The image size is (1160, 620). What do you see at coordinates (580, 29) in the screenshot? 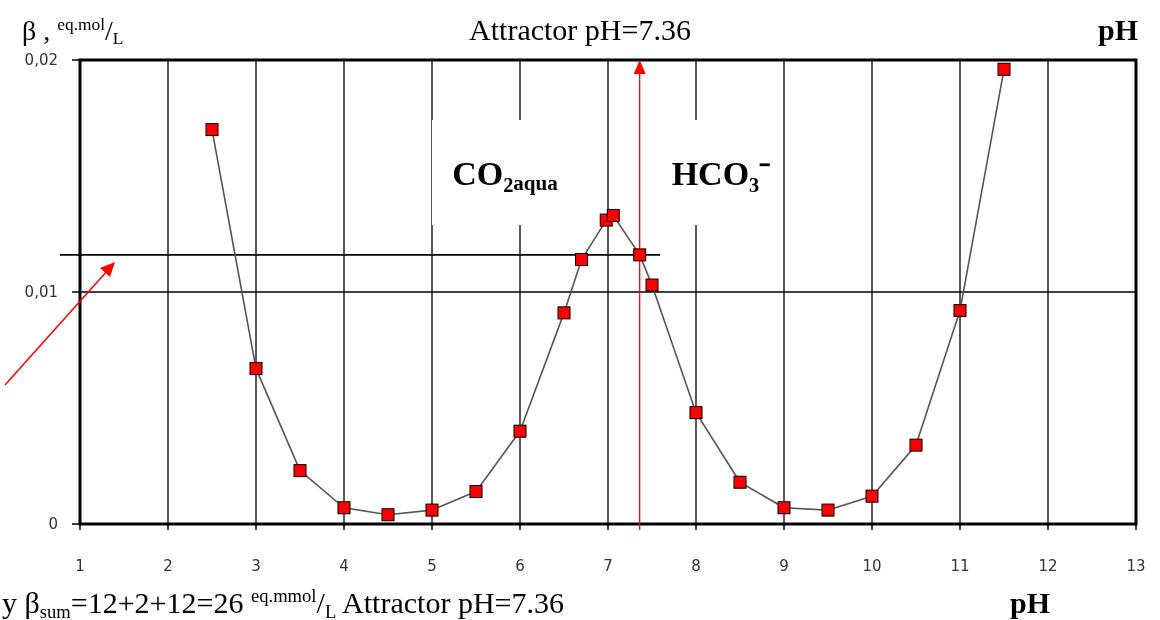
I see `chart-title: Attractor pH=7.36` at bounding box center [580, 29].